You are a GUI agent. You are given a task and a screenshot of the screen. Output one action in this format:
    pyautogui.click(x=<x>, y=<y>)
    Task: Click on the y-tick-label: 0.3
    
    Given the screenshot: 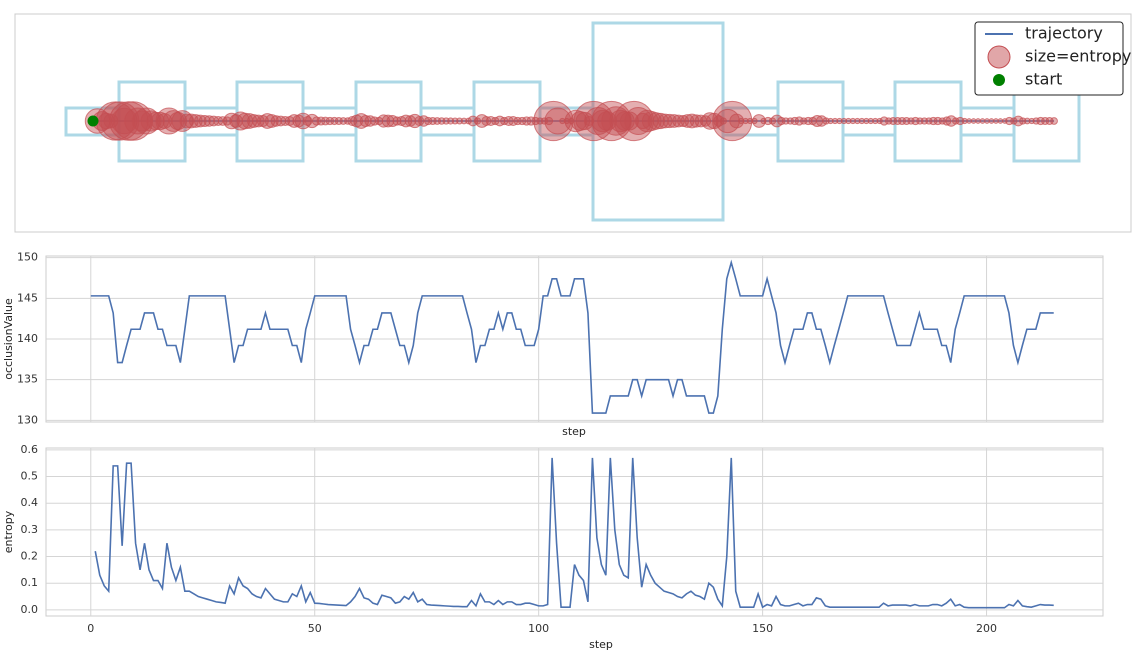 What is the action you would take?
    pyautogui.click(x=30, y=529)
    